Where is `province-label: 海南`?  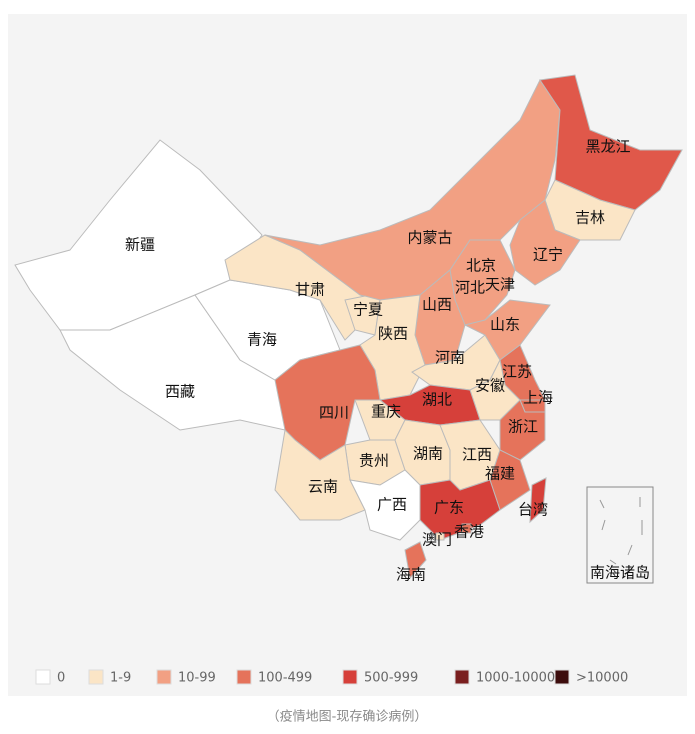
province-label: 海南 is located at coordinates (411, 575).